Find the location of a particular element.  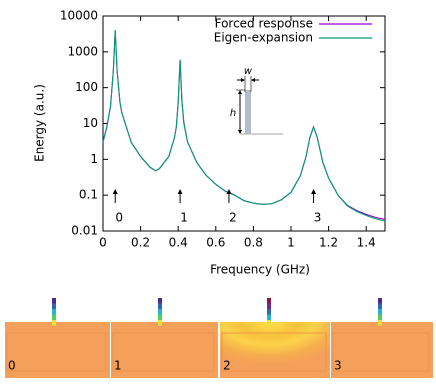

y-tick-label: 1000 is located at coordinates (82, 51).